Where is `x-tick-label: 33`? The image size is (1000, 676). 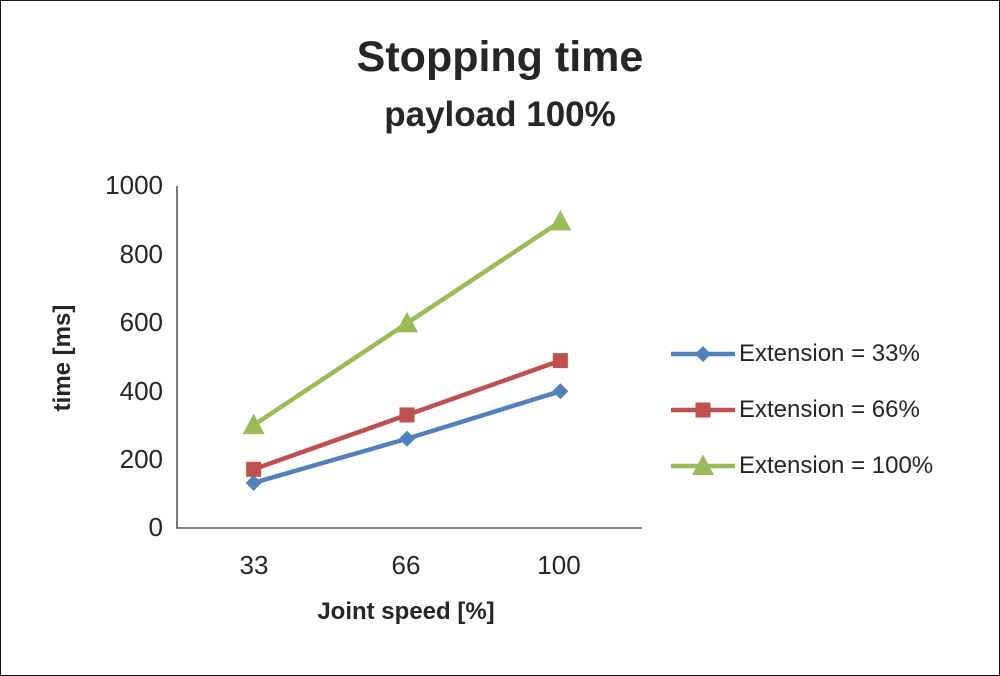
x-tick-label: 33 is located at coordinates (254, 565).